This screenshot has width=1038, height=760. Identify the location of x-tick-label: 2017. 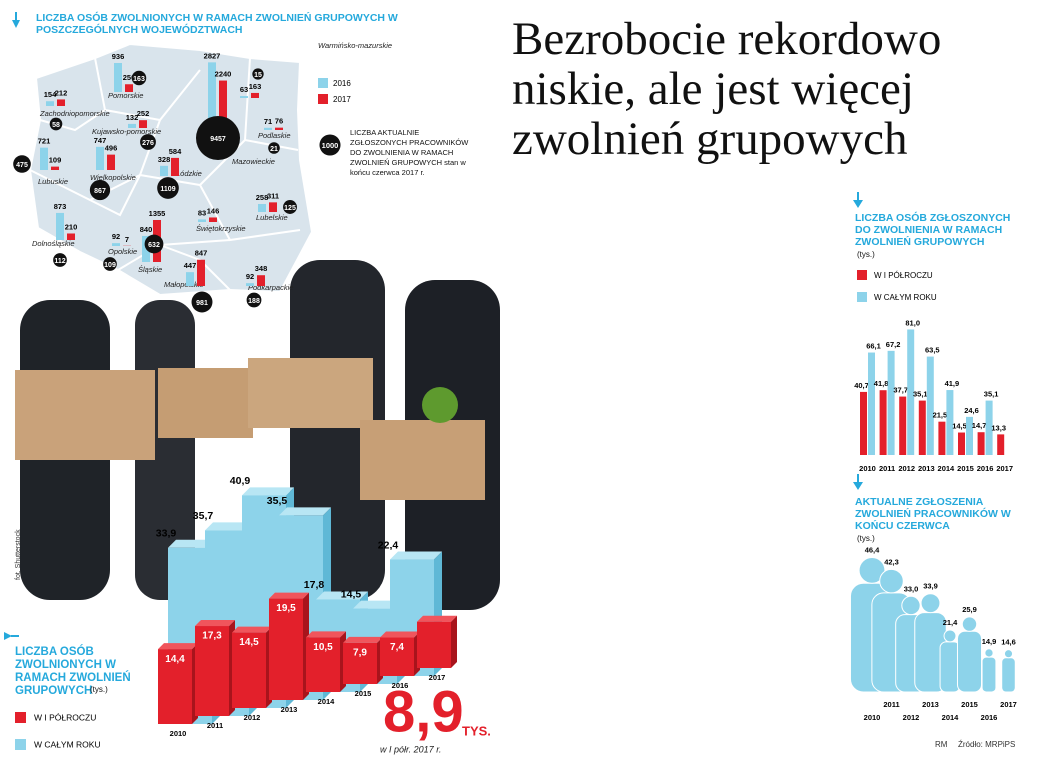
(1008, 704).